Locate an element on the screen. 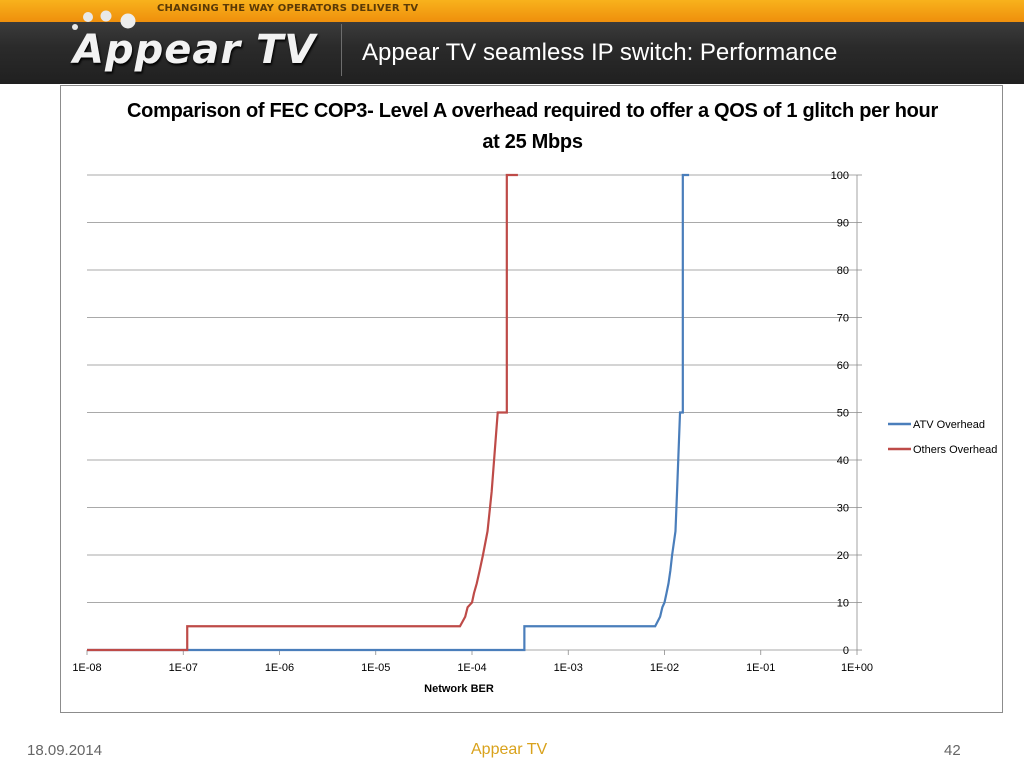 The width and height of the screenshot is (1024, 768). x-tick-label: 1E-06 is located at coordinates (279, 668).